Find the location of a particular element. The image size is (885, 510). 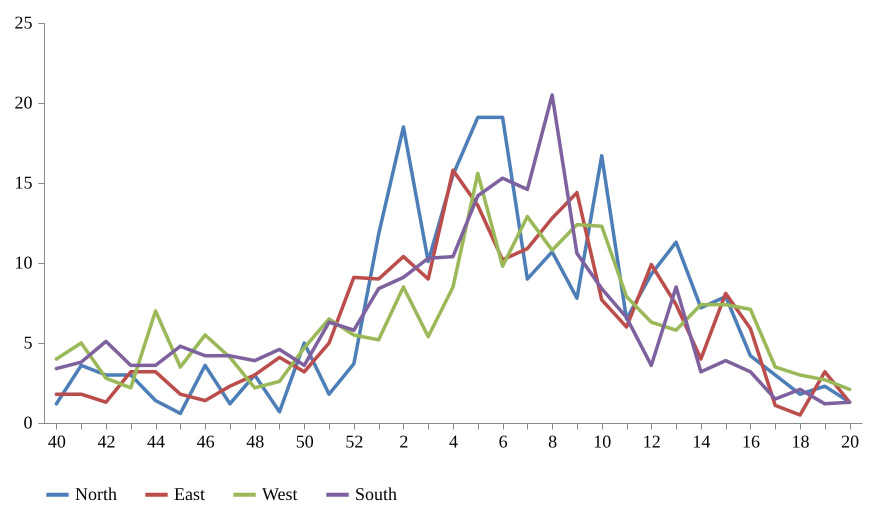

x-tick-label: 12 is located at coordinates (651, 442).